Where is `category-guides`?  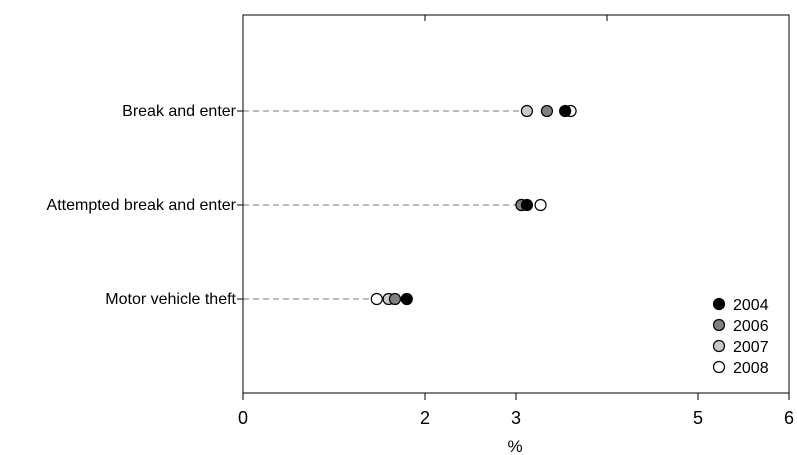 category-guides is located at coordinates (385, 205).